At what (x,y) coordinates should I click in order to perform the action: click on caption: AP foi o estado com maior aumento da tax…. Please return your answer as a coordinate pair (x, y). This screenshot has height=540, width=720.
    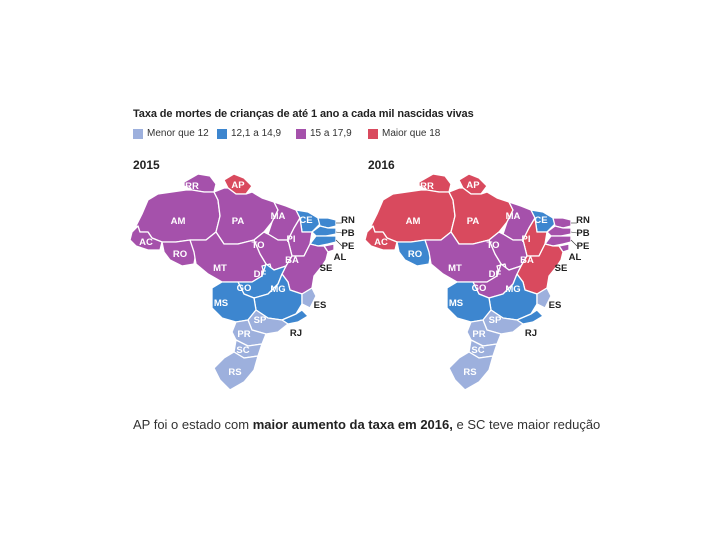
    Looking at the image, I should click on (366, 424).